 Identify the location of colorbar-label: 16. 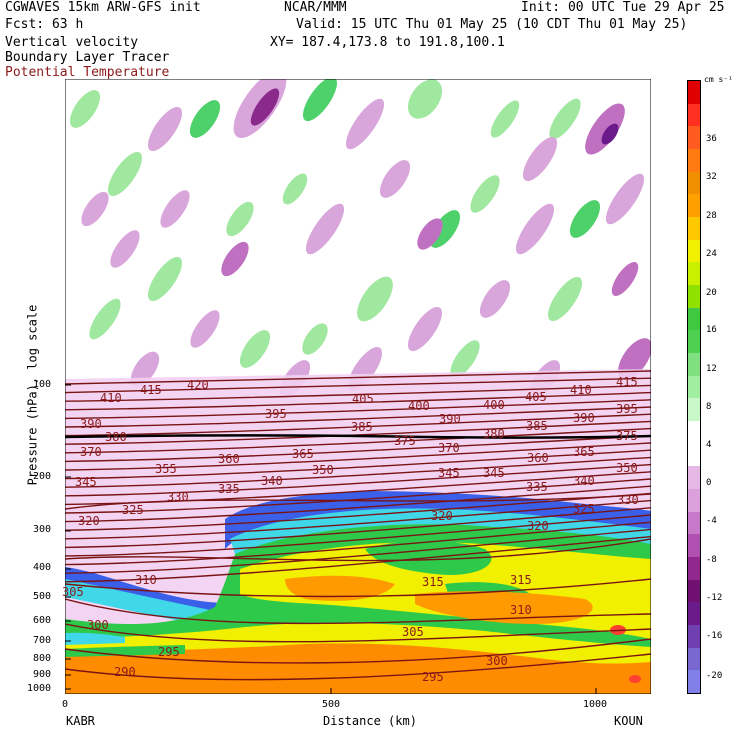
(711, 330).